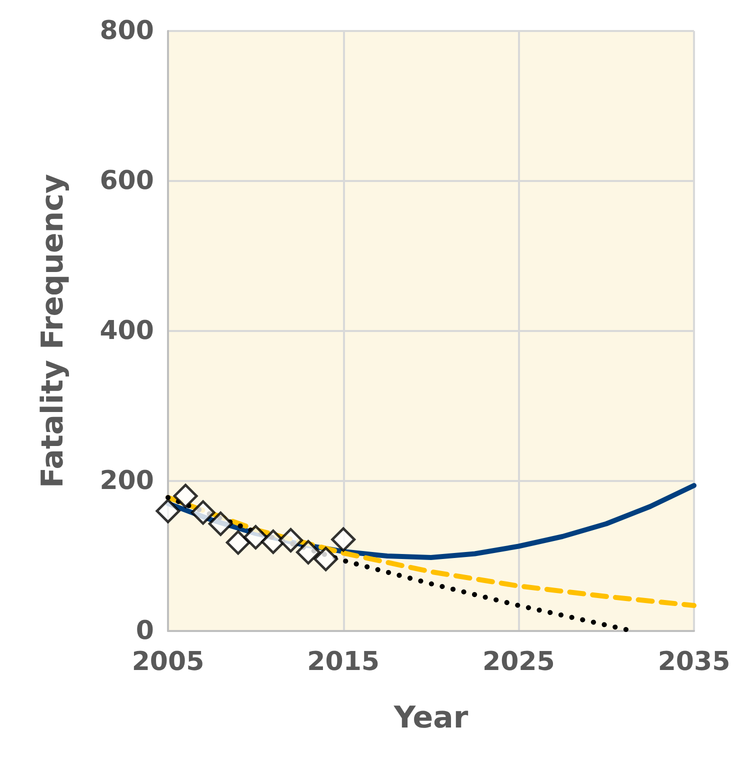 Image resolution: width=754 pixels, height=758 pixels. What do you see at coordinates (127, 481) in the screenshot?
I see `y-tick-label: 200` at bounding box center [127, 481].